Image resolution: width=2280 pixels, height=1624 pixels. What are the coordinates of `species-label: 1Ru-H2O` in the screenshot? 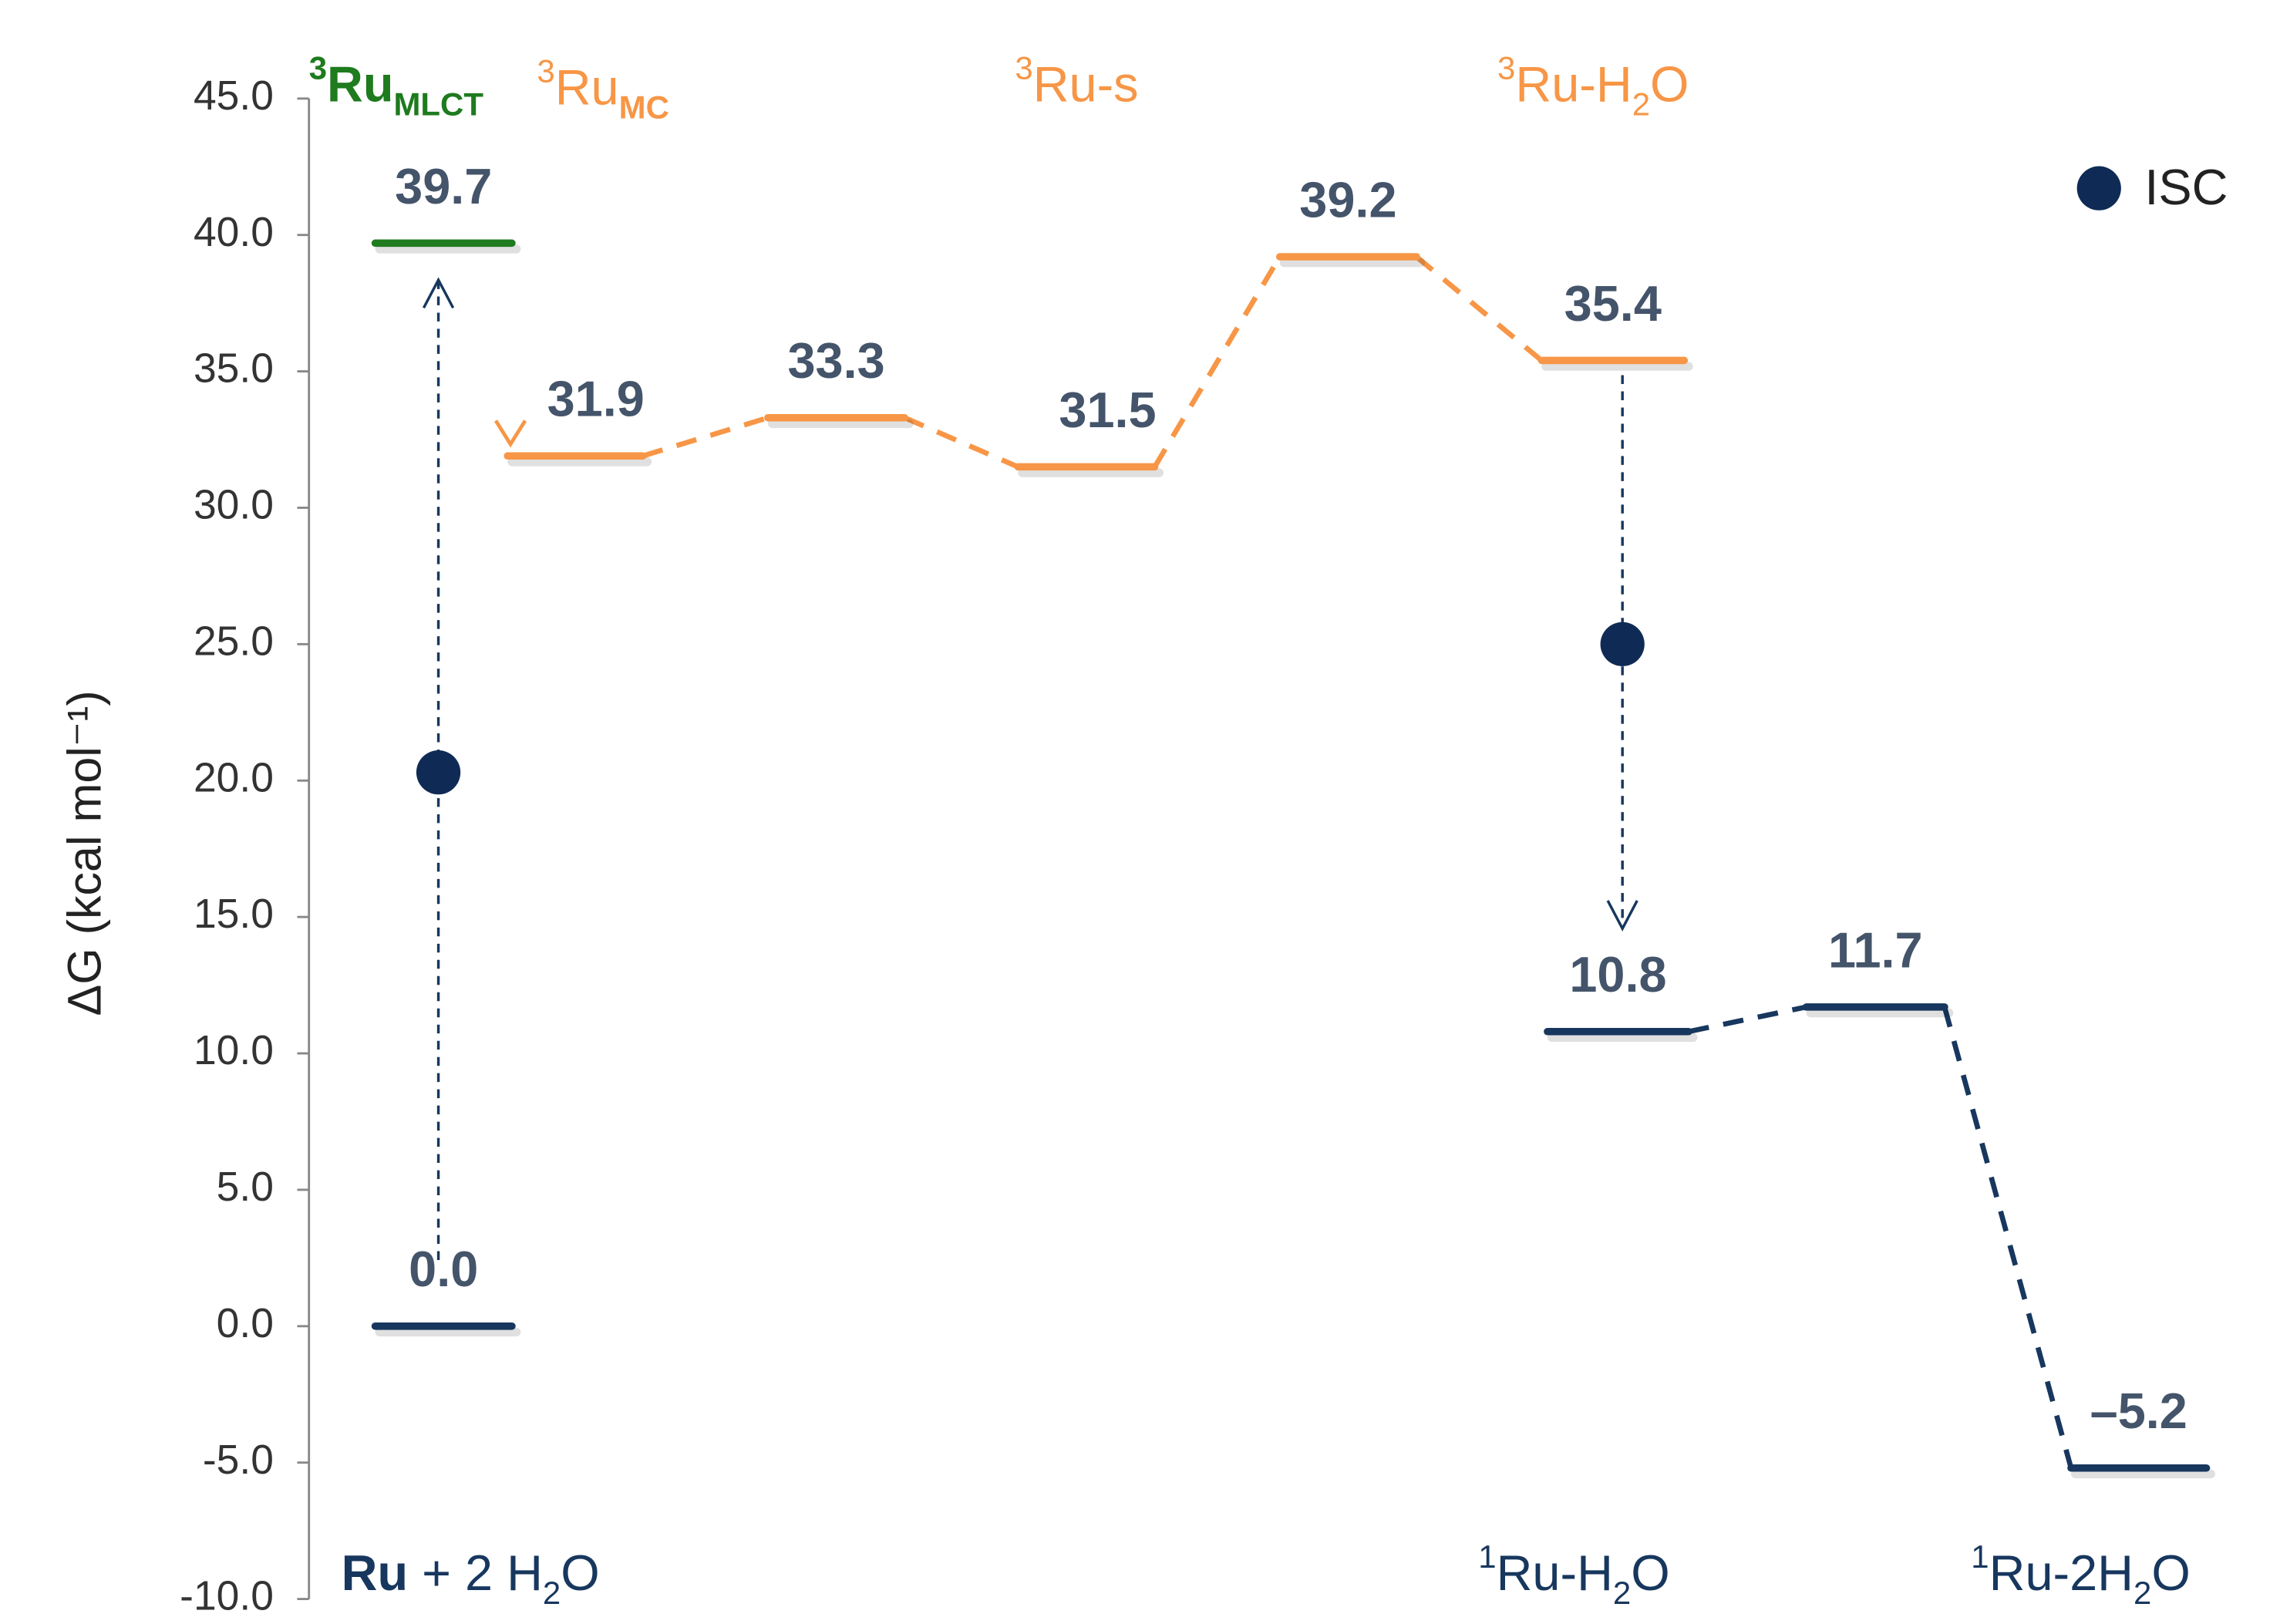 It's located at (1574, 1574).